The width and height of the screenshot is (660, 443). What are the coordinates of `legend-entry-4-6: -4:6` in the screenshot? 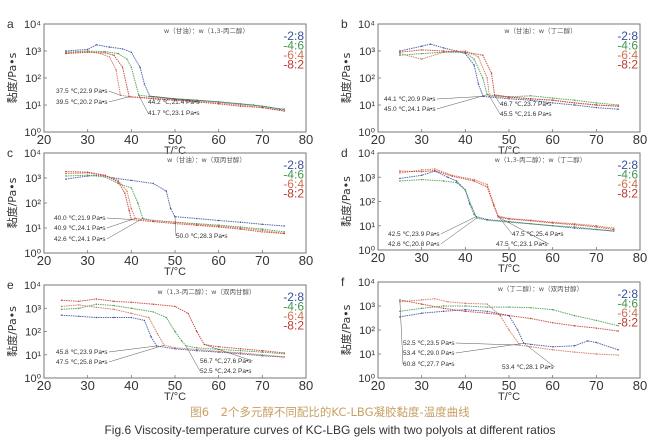 It's located at (627, 46).